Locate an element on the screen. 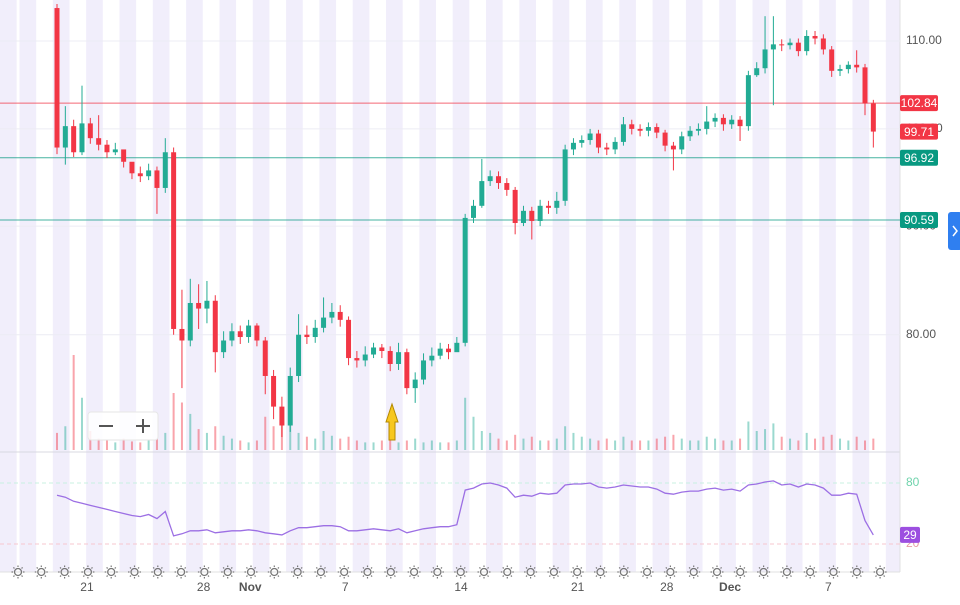 This screenshot has width=960, height=605. rsi-tick-label: 80 is located at coordinates (913, 482).